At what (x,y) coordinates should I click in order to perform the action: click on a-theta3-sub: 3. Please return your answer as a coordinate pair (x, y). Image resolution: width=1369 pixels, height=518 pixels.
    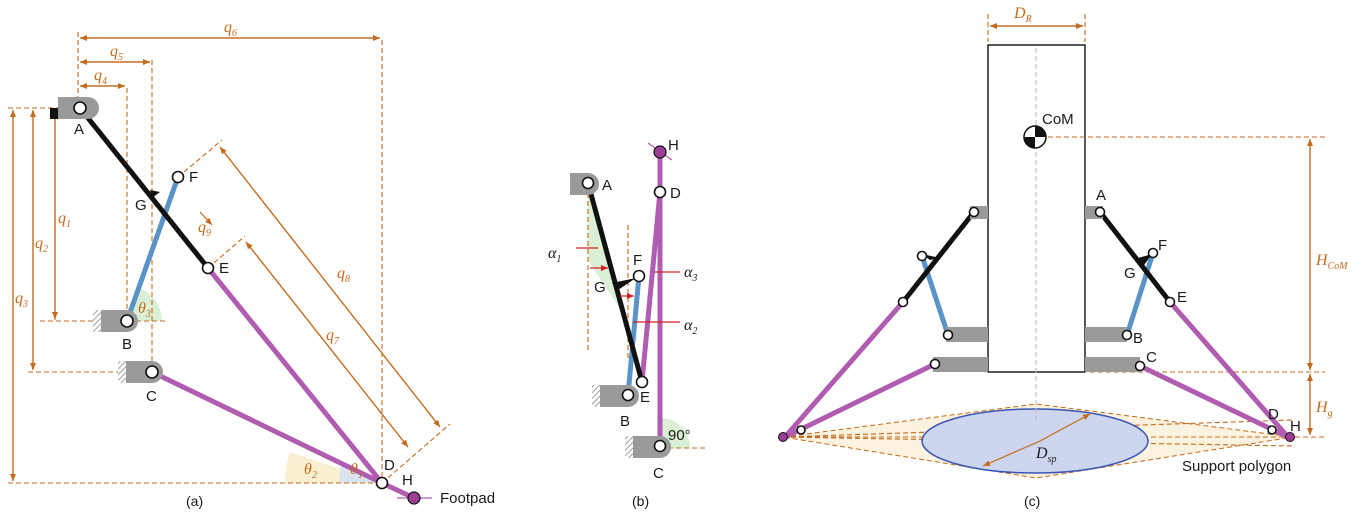
    Looking at the image, I should click on (148, 314).